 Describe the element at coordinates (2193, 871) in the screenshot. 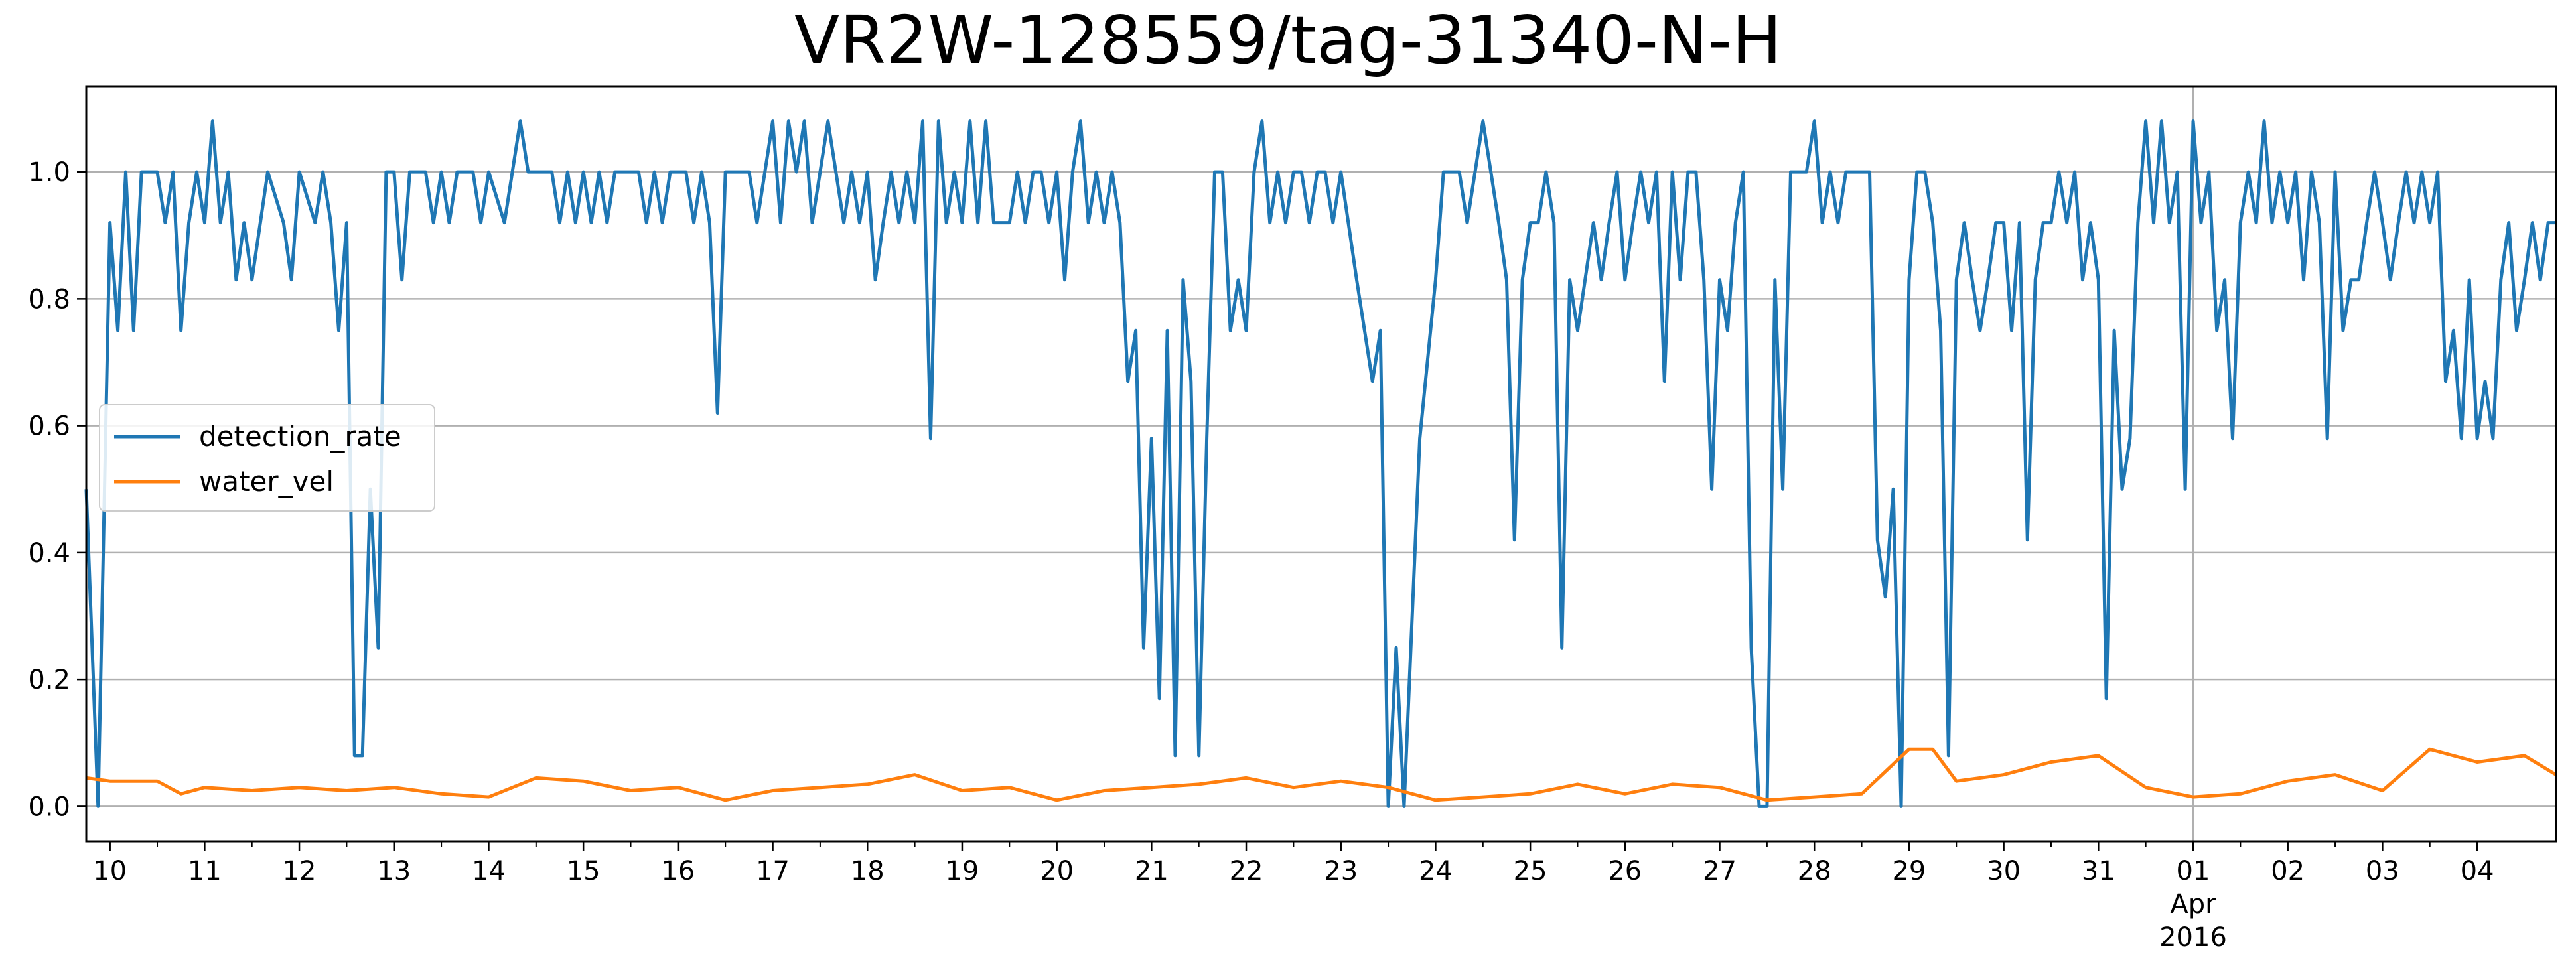

I see `x-tick-label: 01` at that location.